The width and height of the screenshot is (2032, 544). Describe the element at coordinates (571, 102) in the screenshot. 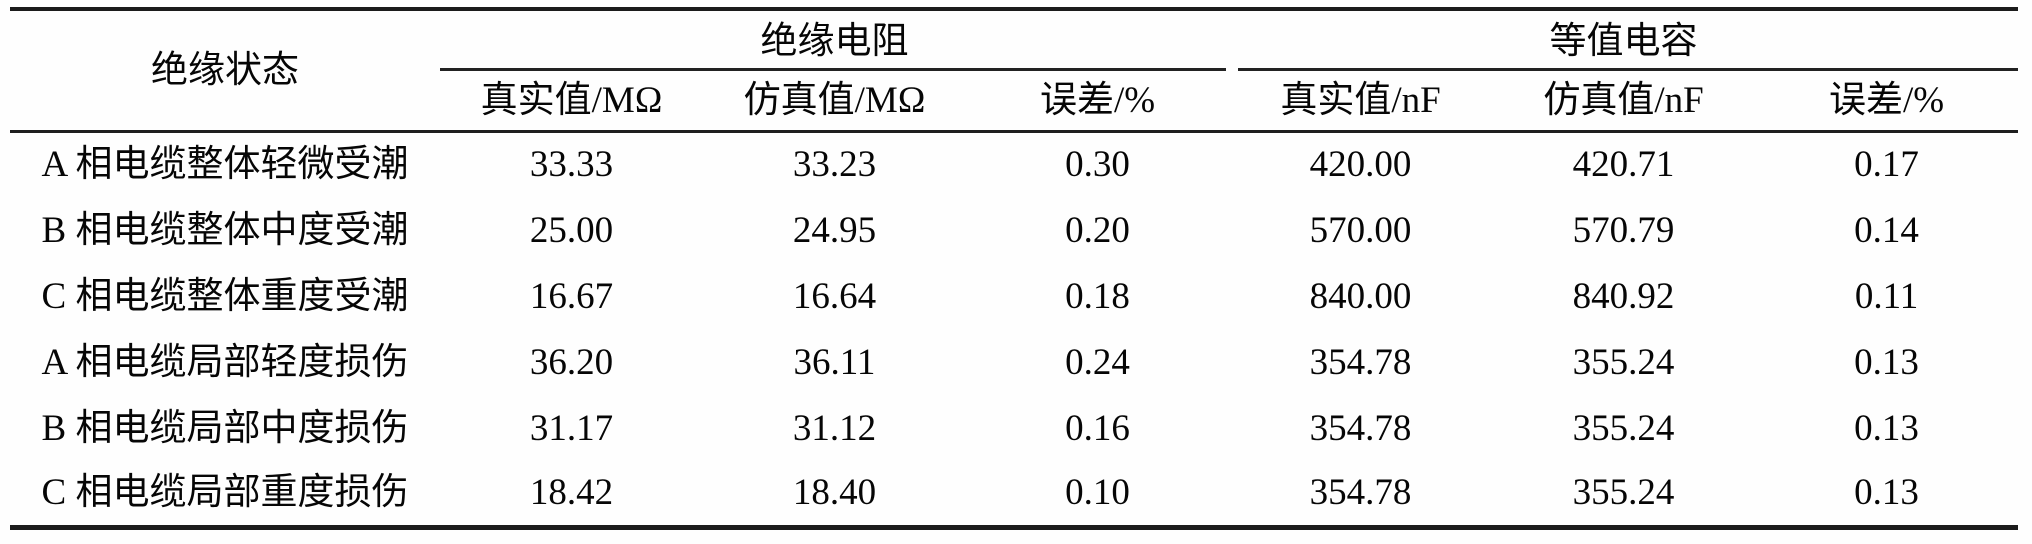

I see `column-header-true-value-mohm: 真实值/MΩ` at that location.